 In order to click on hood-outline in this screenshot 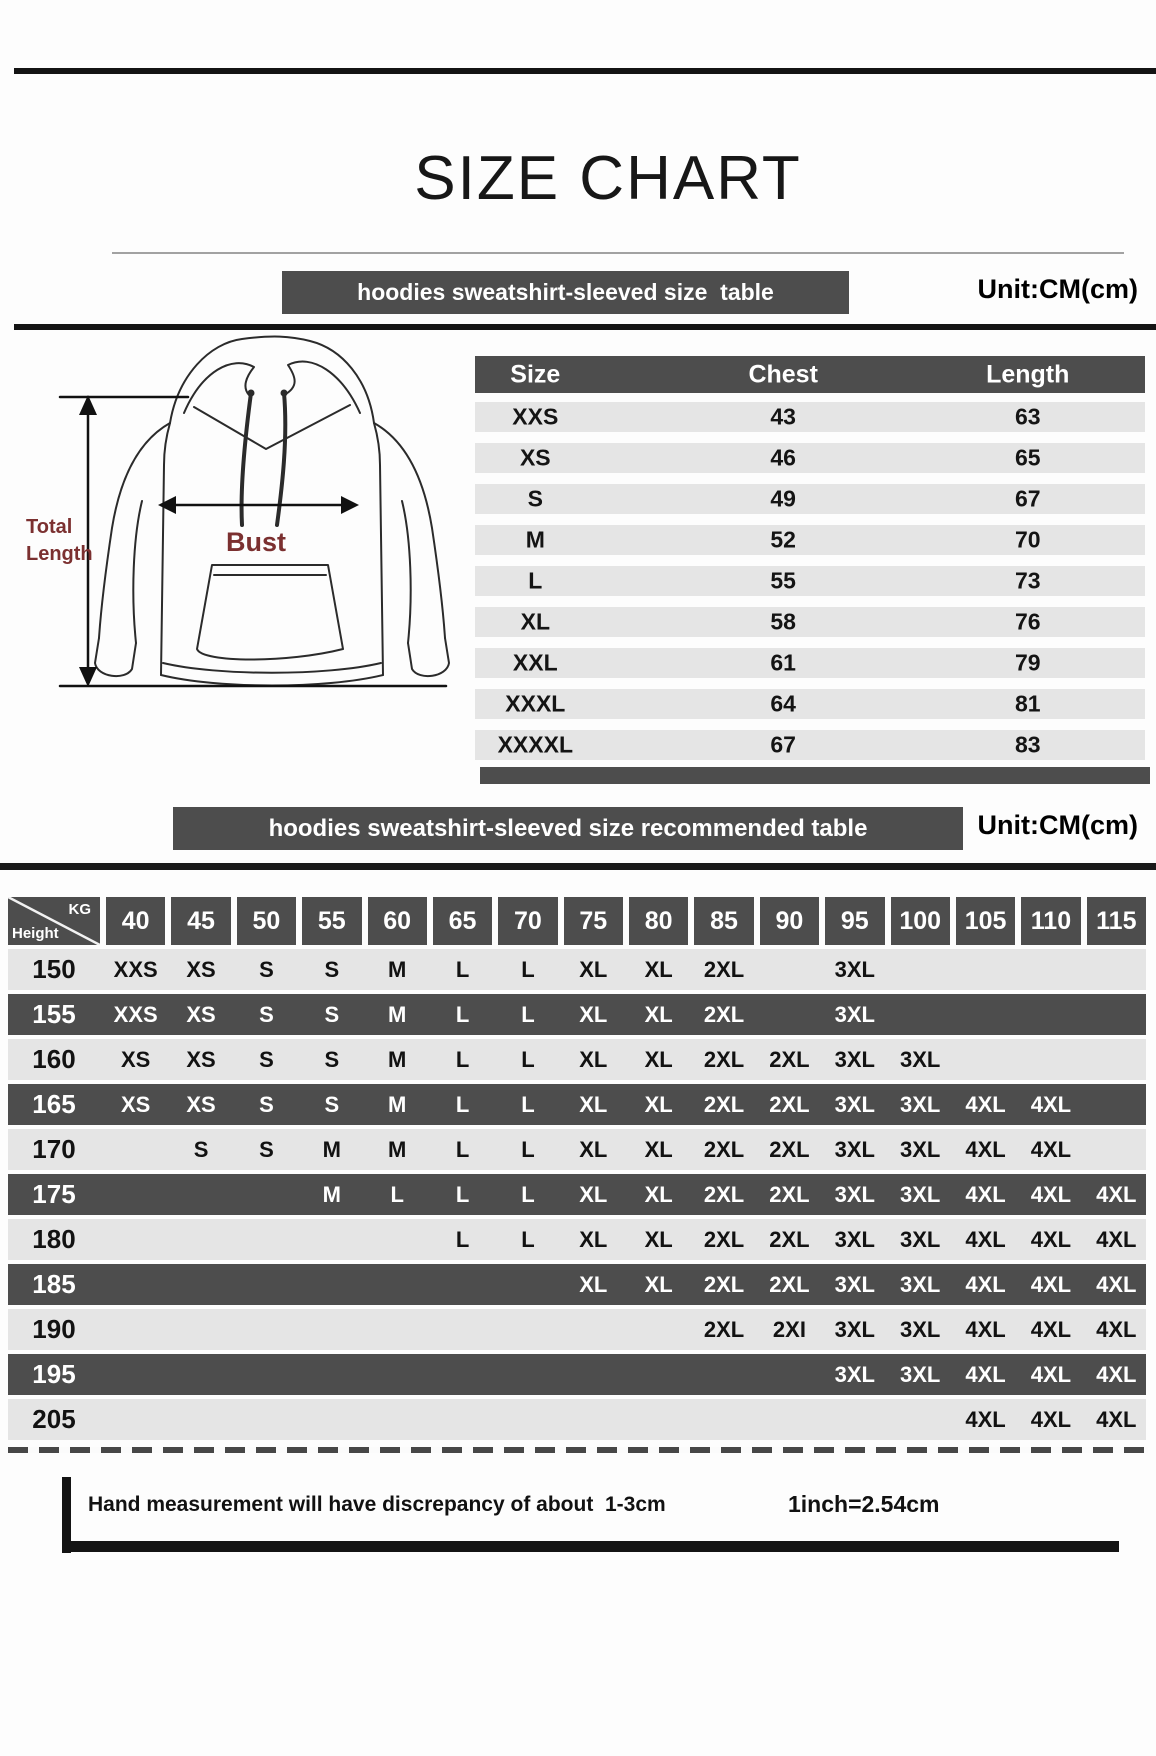, I will do `click(272, 379)`.